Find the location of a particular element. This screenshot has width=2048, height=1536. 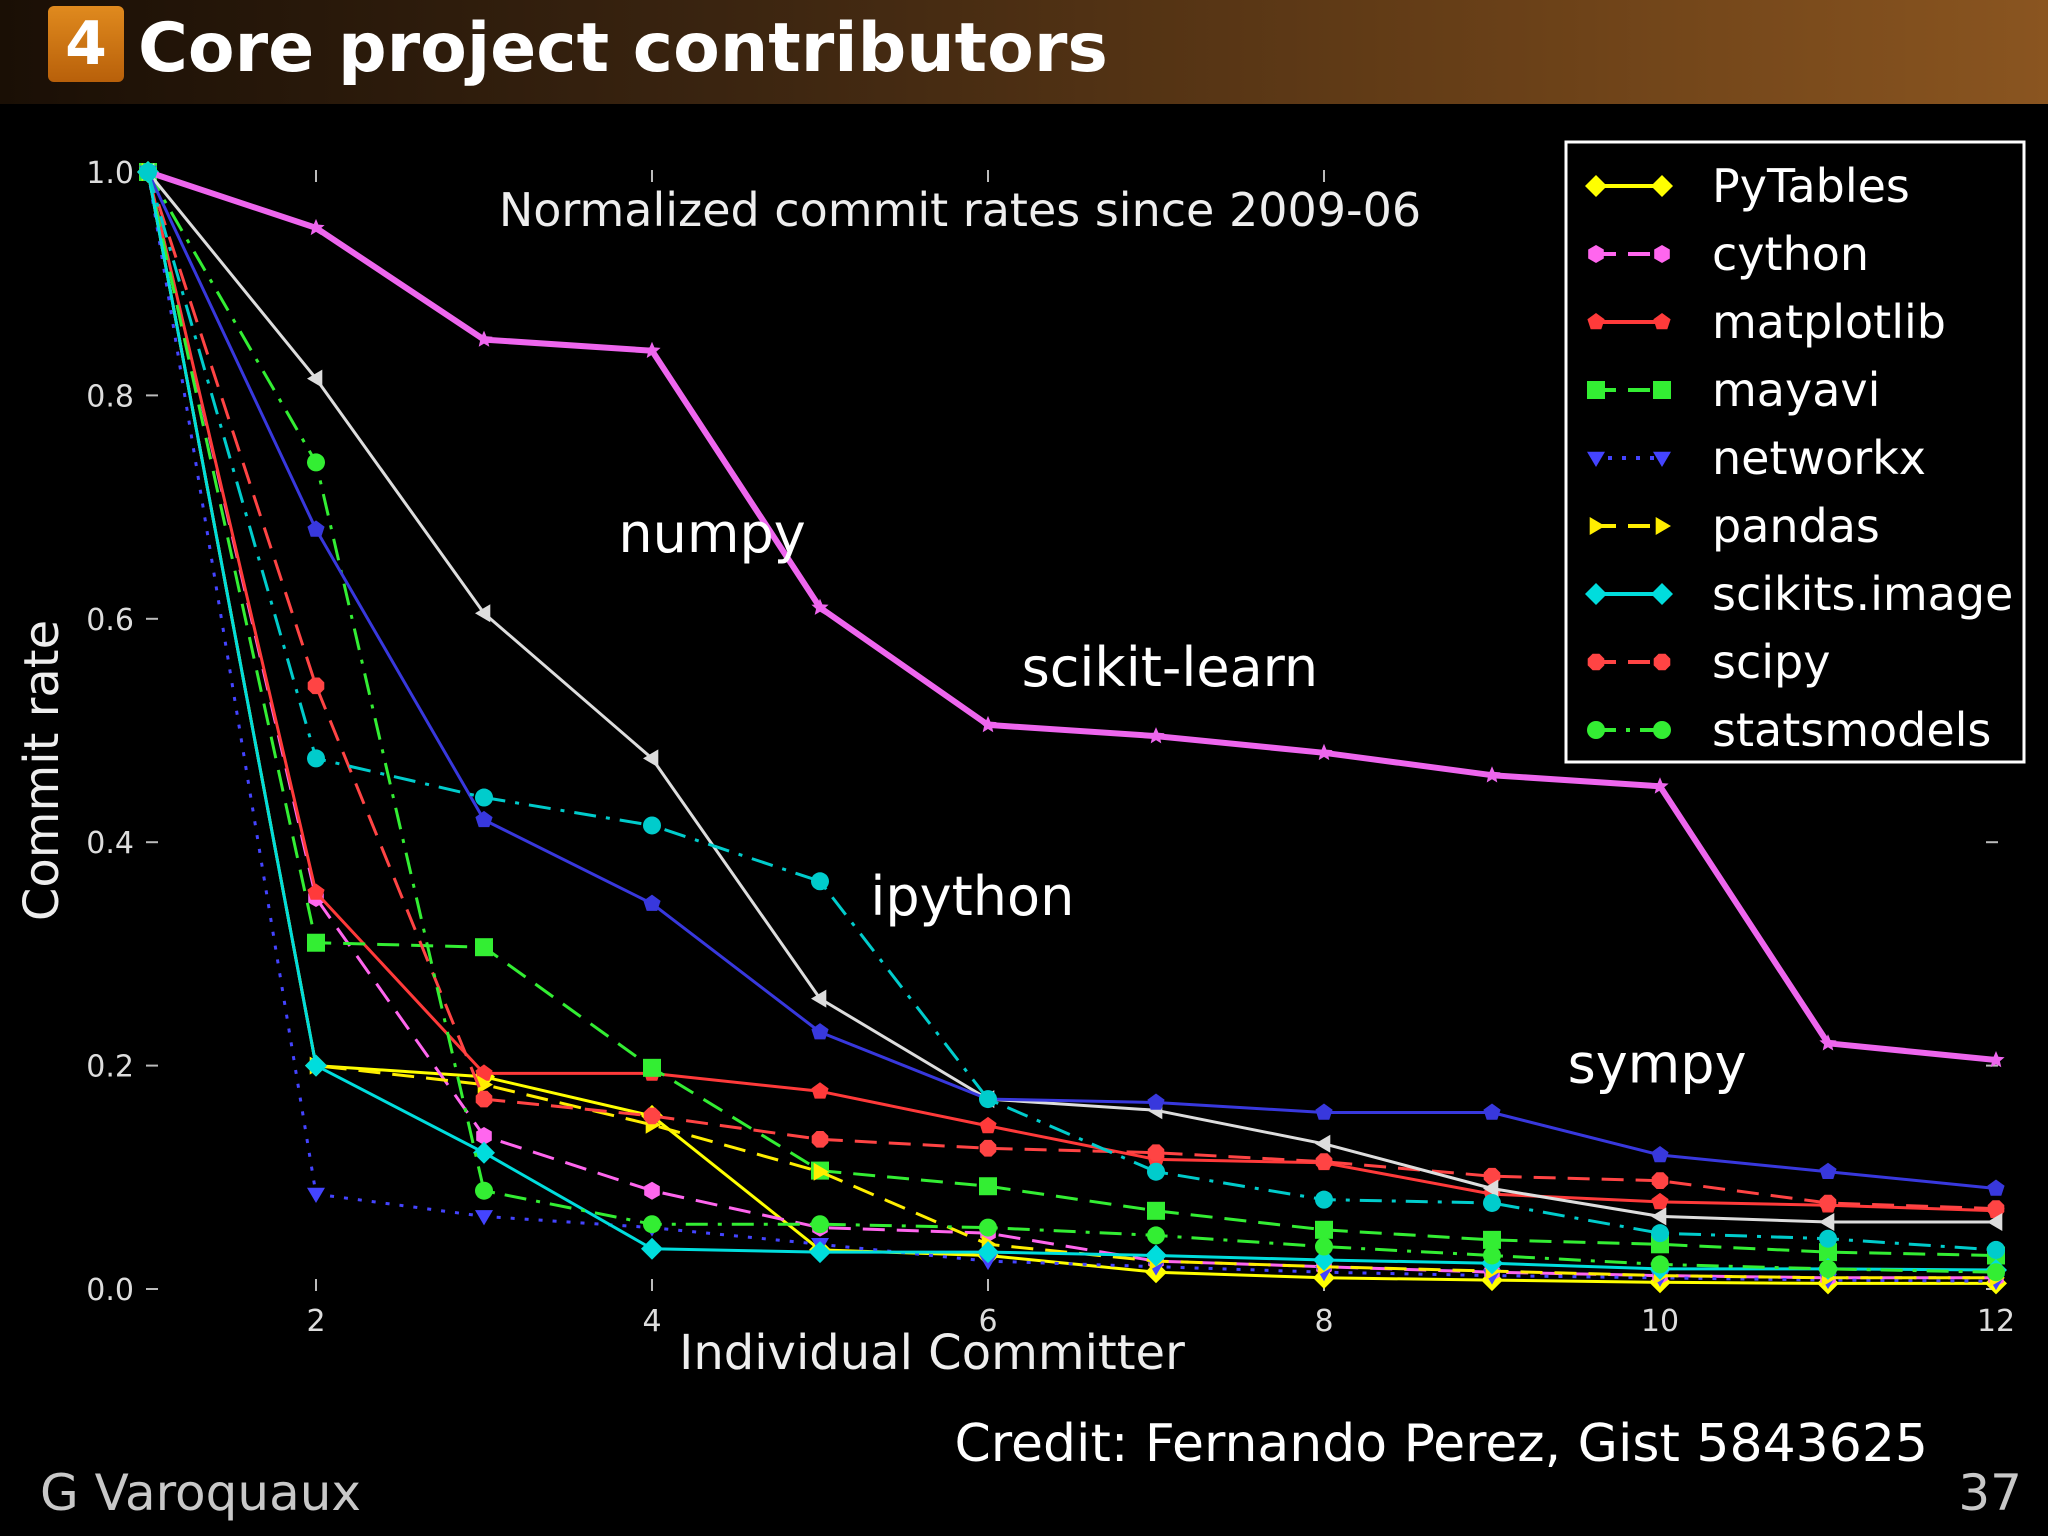

legend-entry: matplotlib is located at coordinates (1766, 322).